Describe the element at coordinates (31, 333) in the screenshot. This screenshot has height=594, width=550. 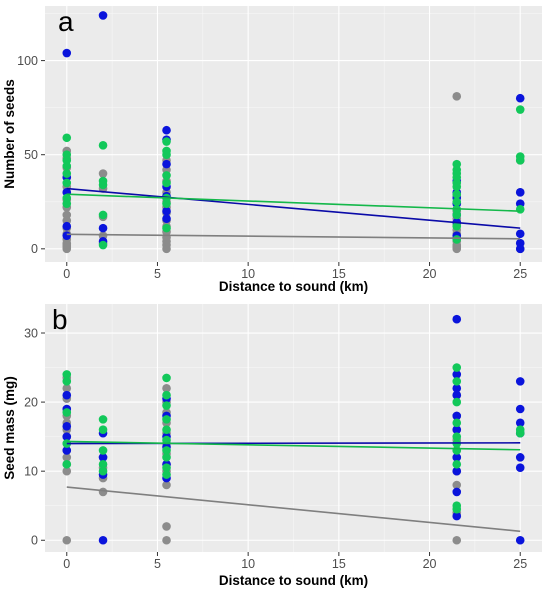
I see `y-tick-label: 30` at that location.